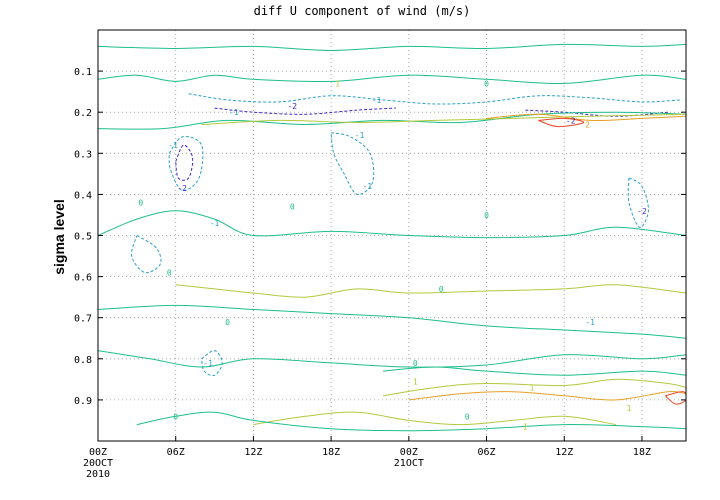 The image size is (720, 500). Describe the element at coordinates (415, 381) in the screenshot. I see `contour-label-21: 1` at that location.